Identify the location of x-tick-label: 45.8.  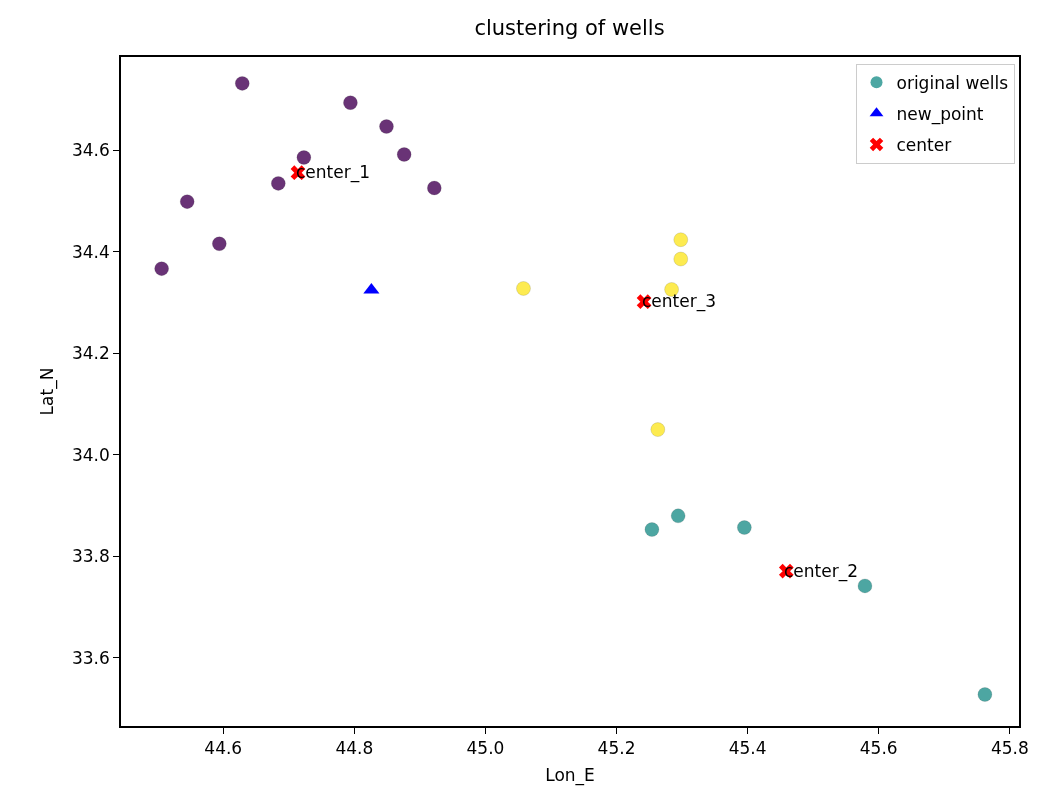
(1009, 748).